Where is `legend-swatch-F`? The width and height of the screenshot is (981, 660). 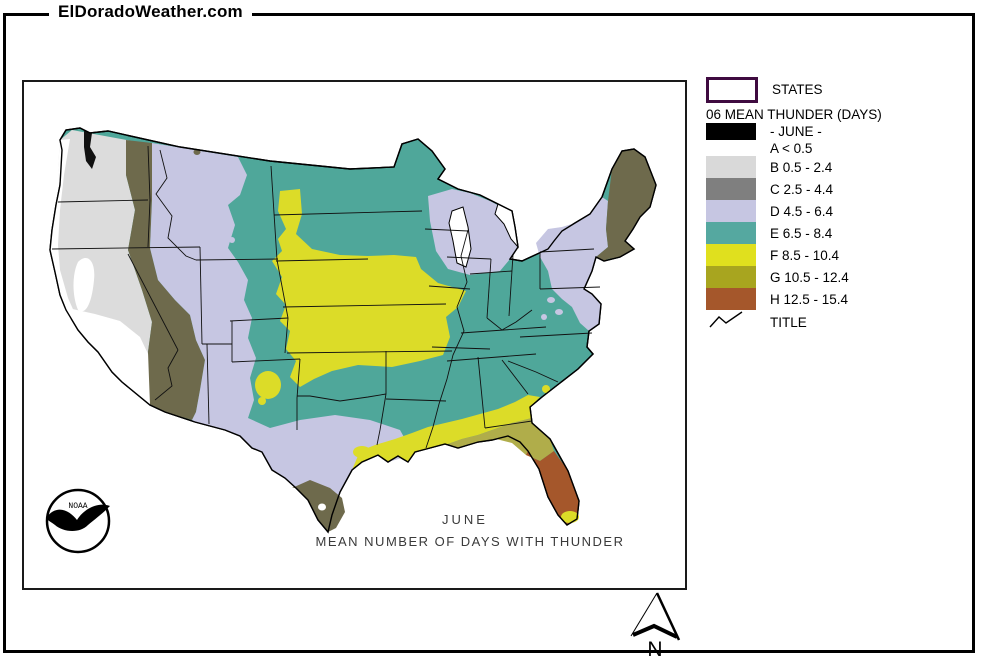
legend-swatch-F is located at coordinates (731, 255).